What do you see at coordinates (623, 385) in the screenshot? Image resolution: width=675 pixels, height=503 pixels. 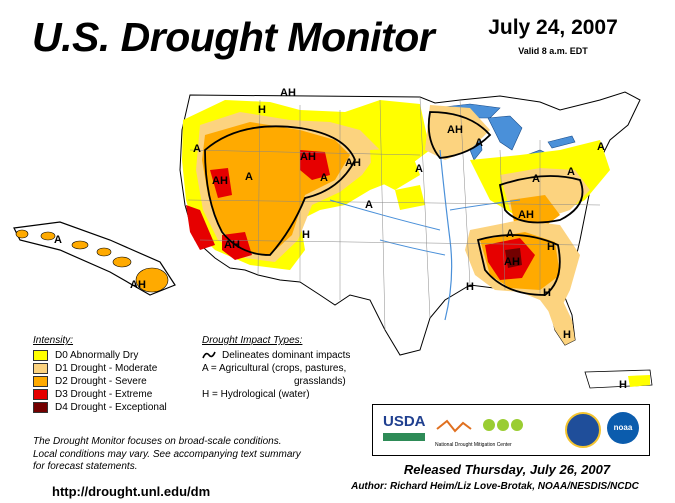 I see `puerto-rico-h-label: H` at bounding box center [623, 385].